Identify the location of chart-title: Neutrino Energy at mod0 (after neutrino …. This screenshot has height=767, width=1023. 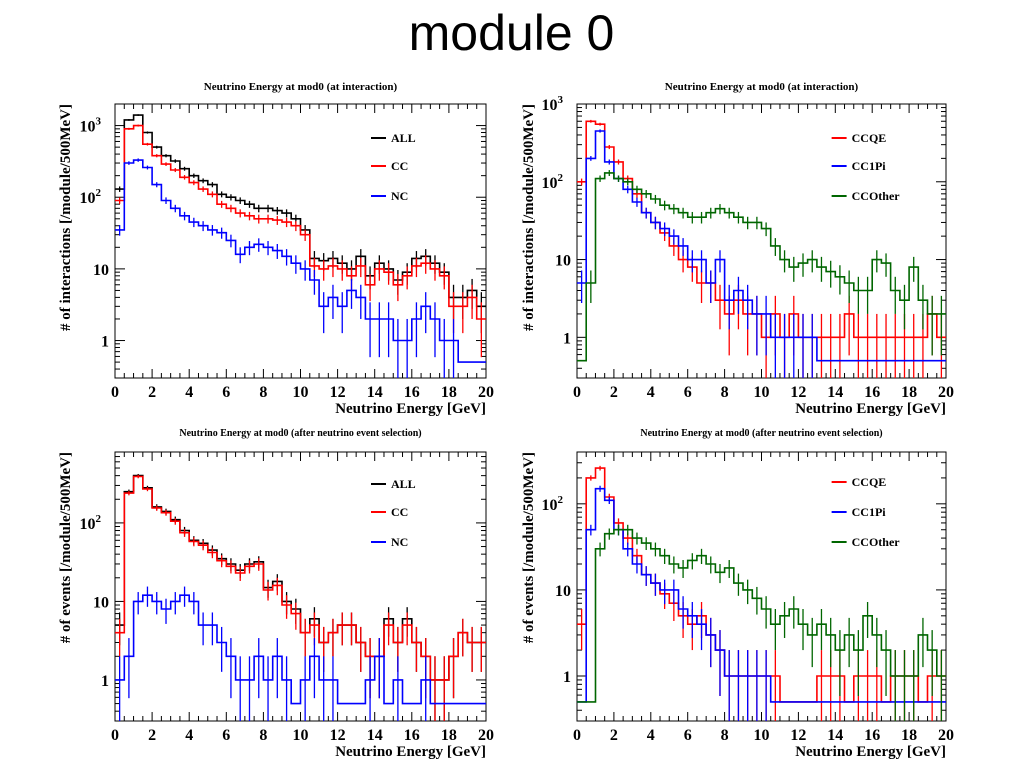
(300, 433).